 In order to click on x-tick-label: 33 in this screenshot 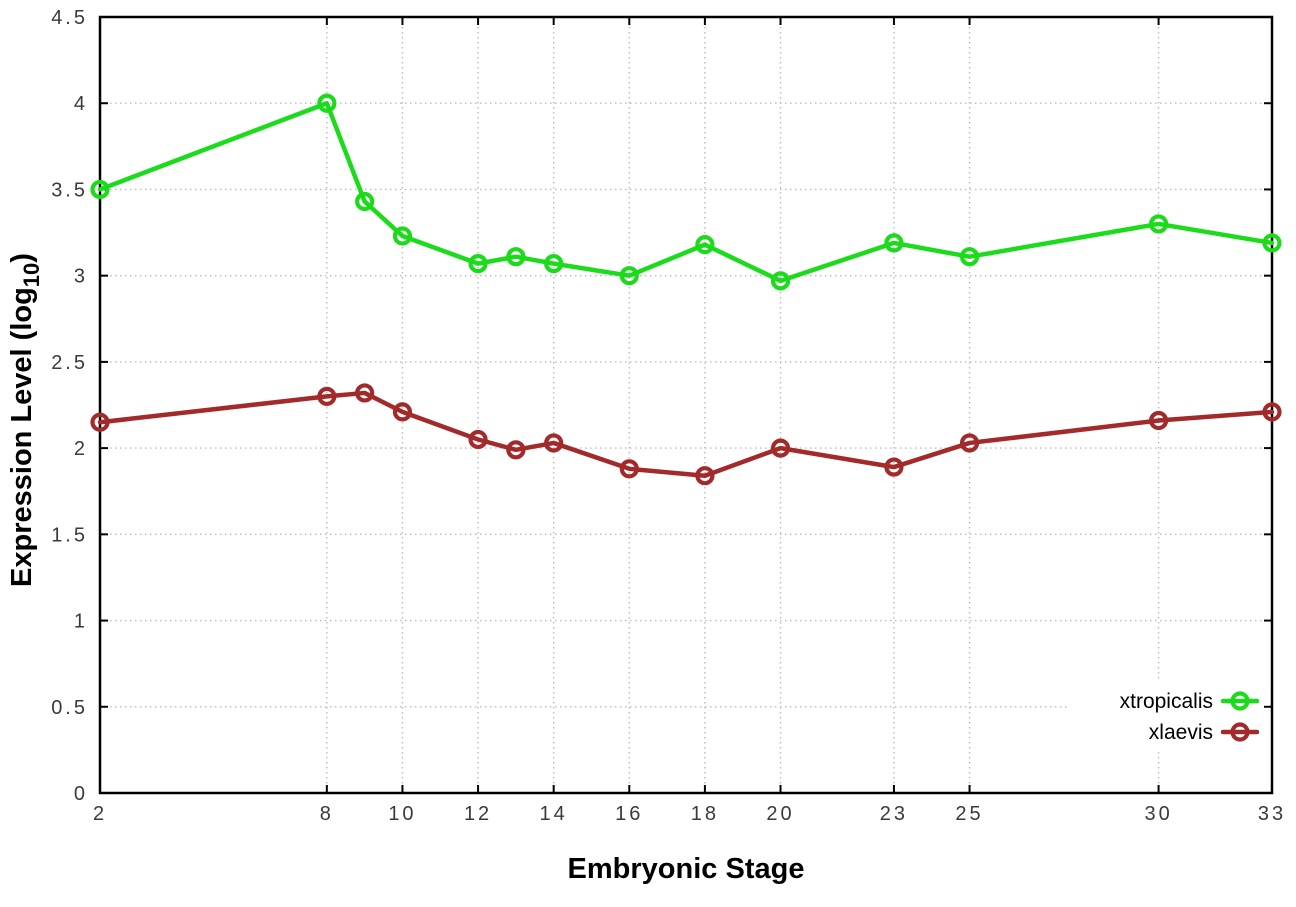, I will do `click(1272, 814)`.